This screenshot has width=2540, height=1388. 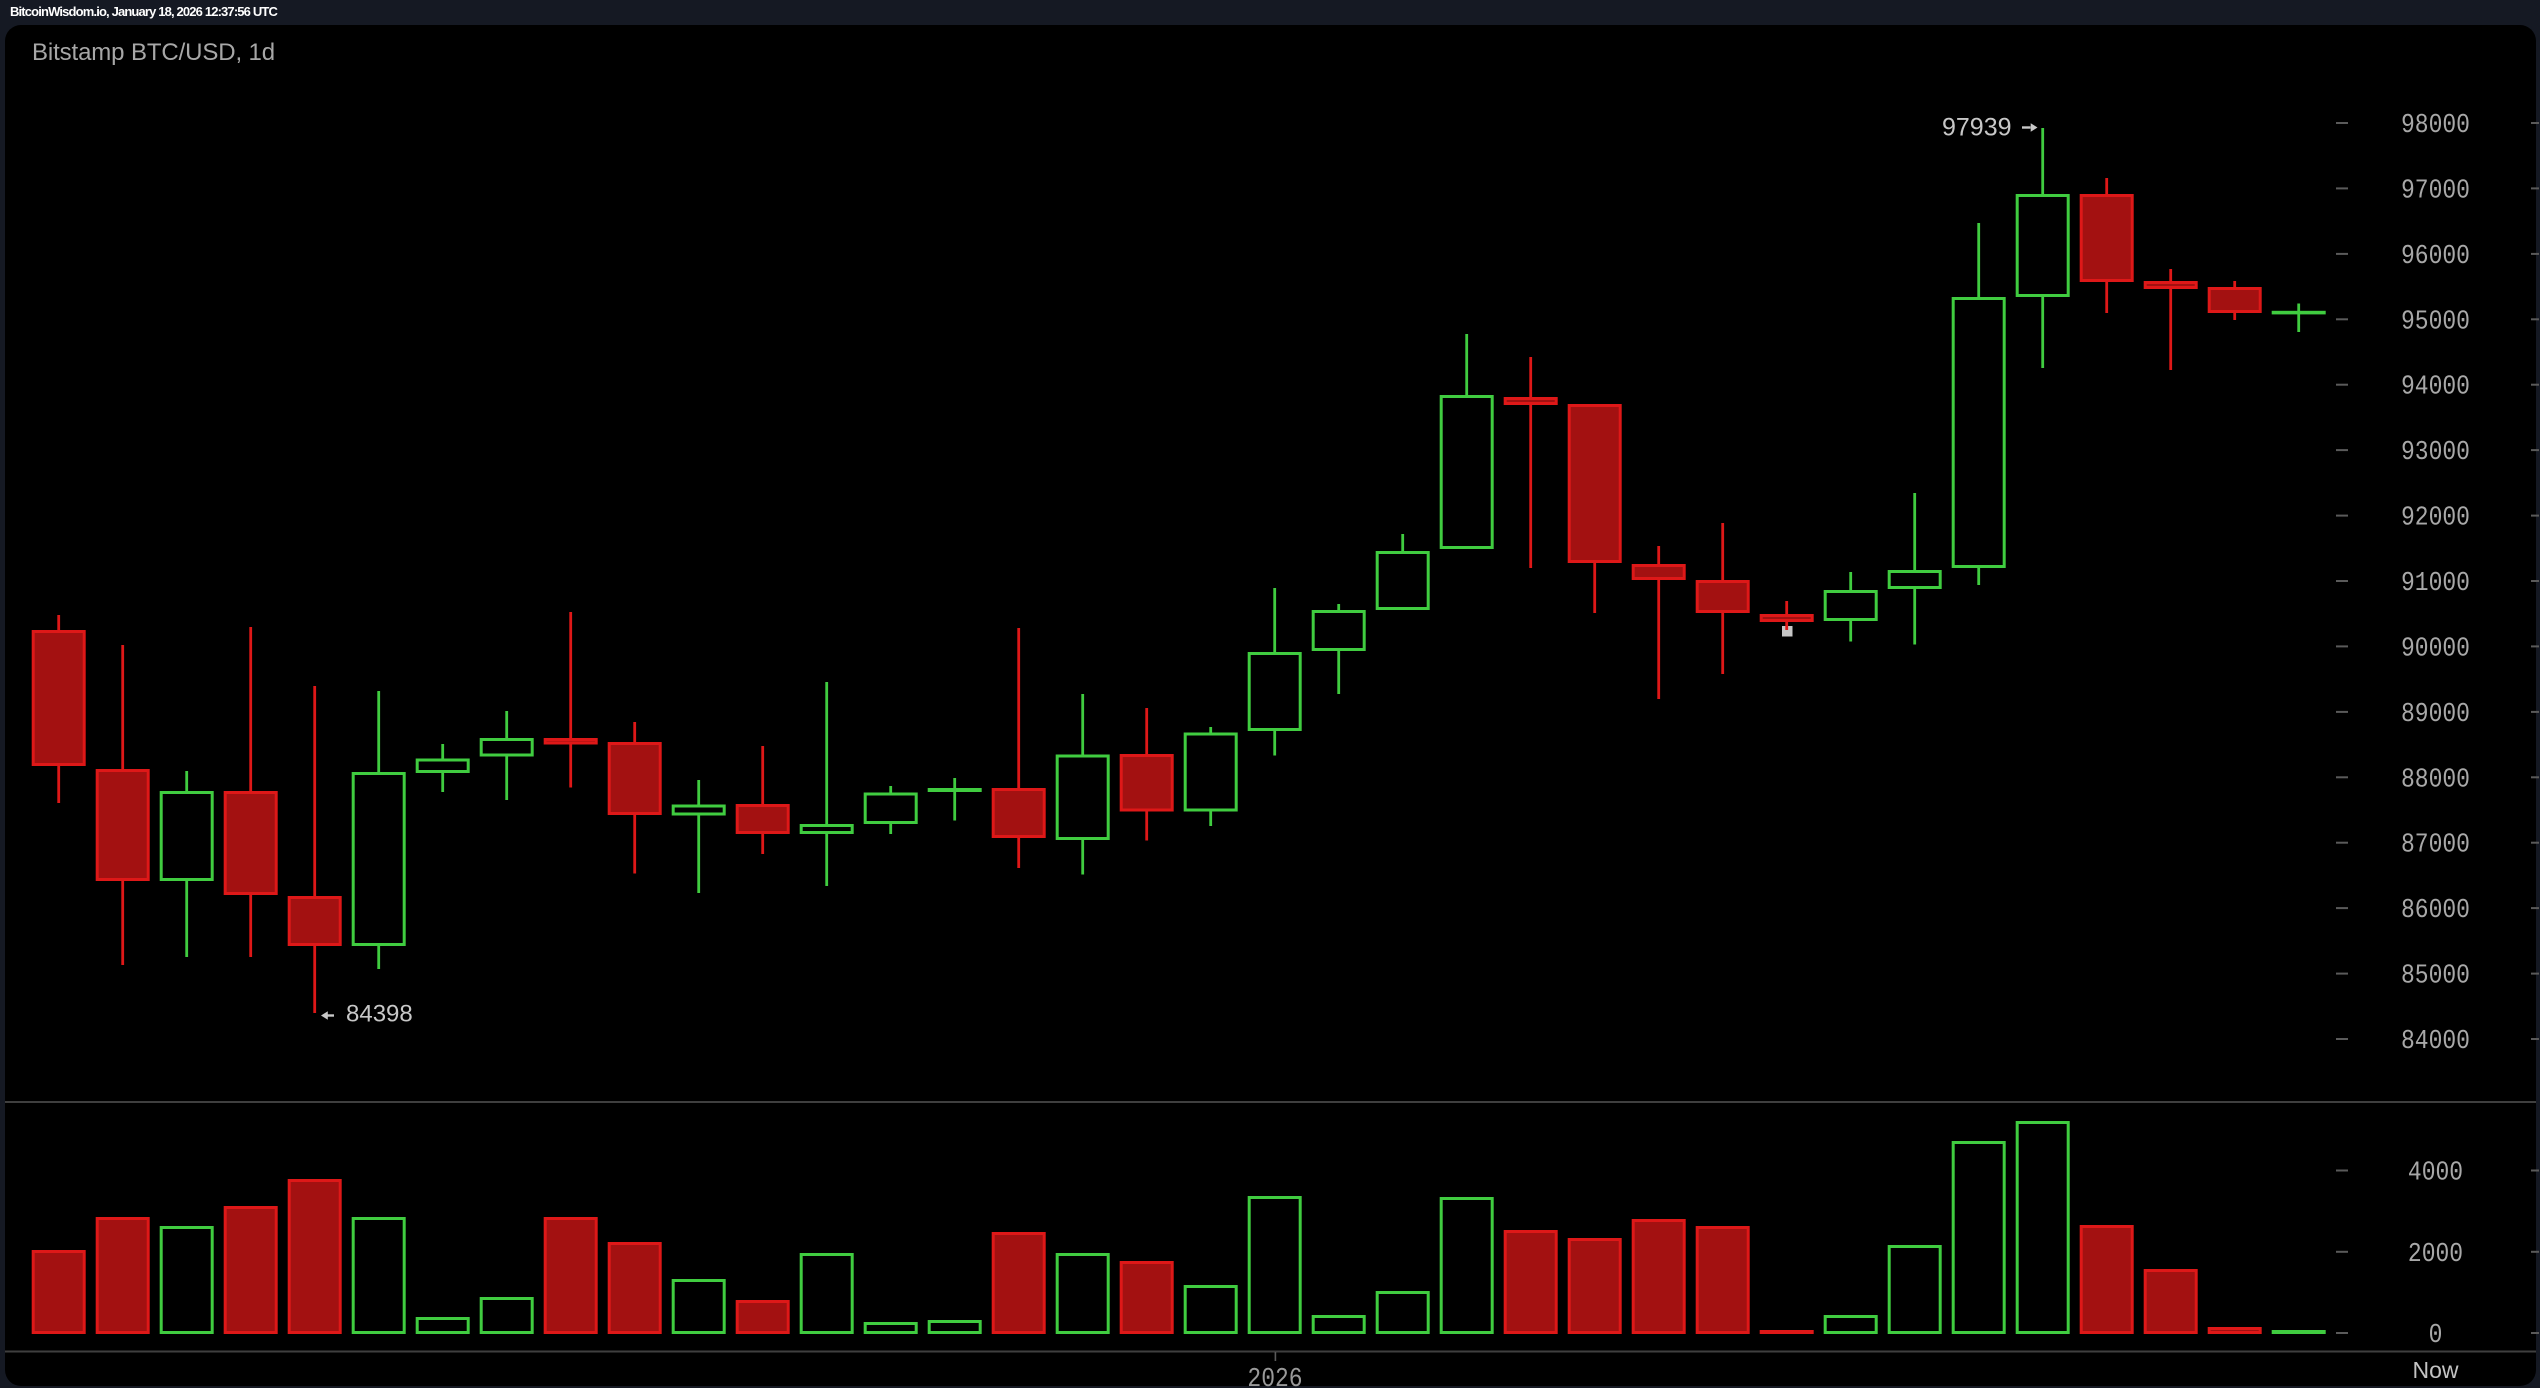 I want to click on svg-text: 95000, so click(x=2435, y=322).